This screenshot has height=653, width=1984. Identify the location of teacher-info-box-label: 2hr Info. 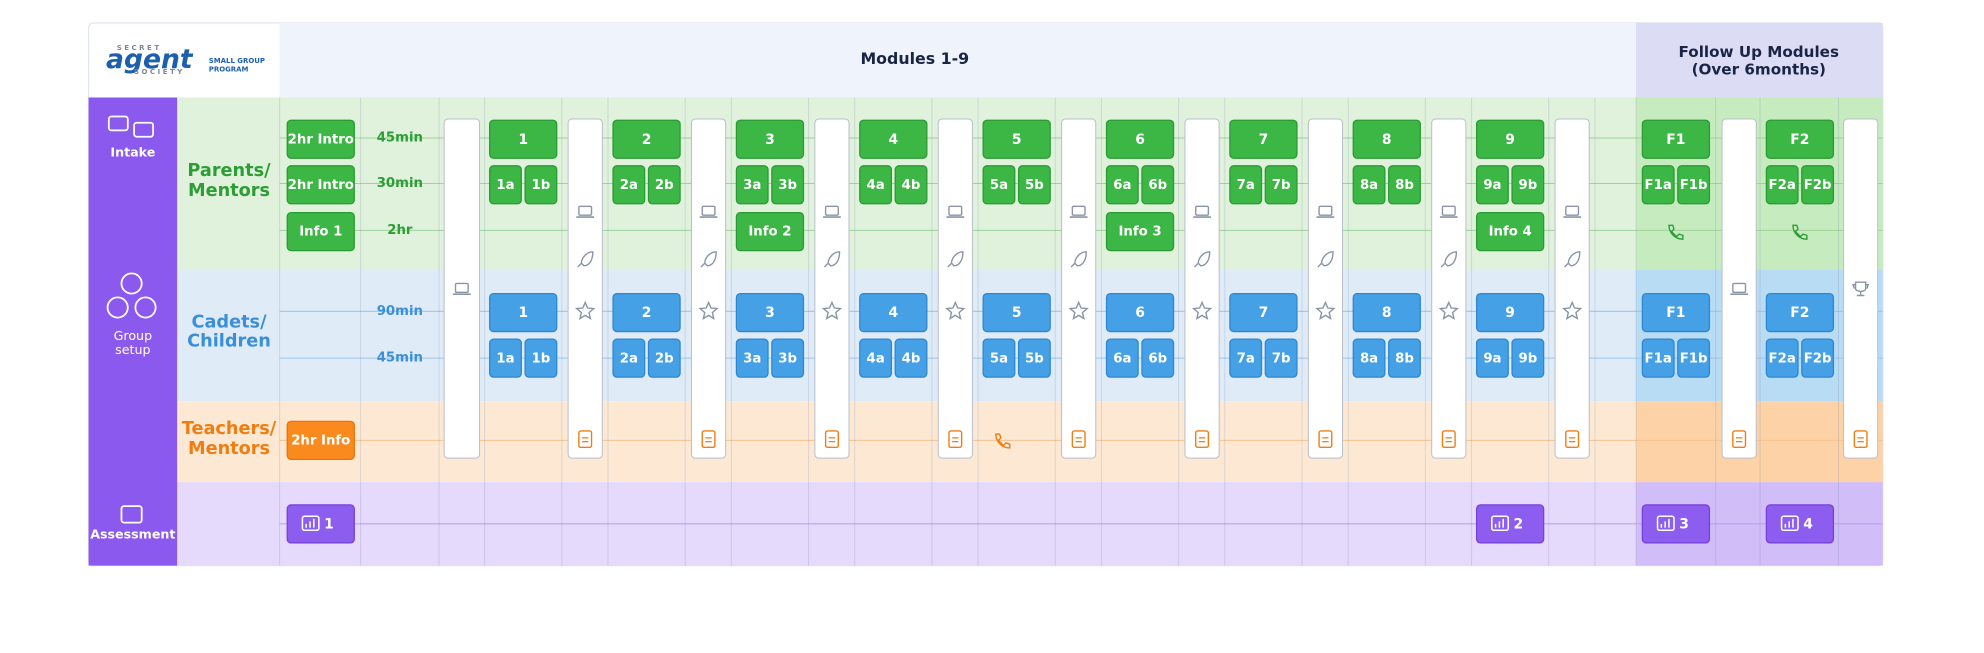
(320, 441).